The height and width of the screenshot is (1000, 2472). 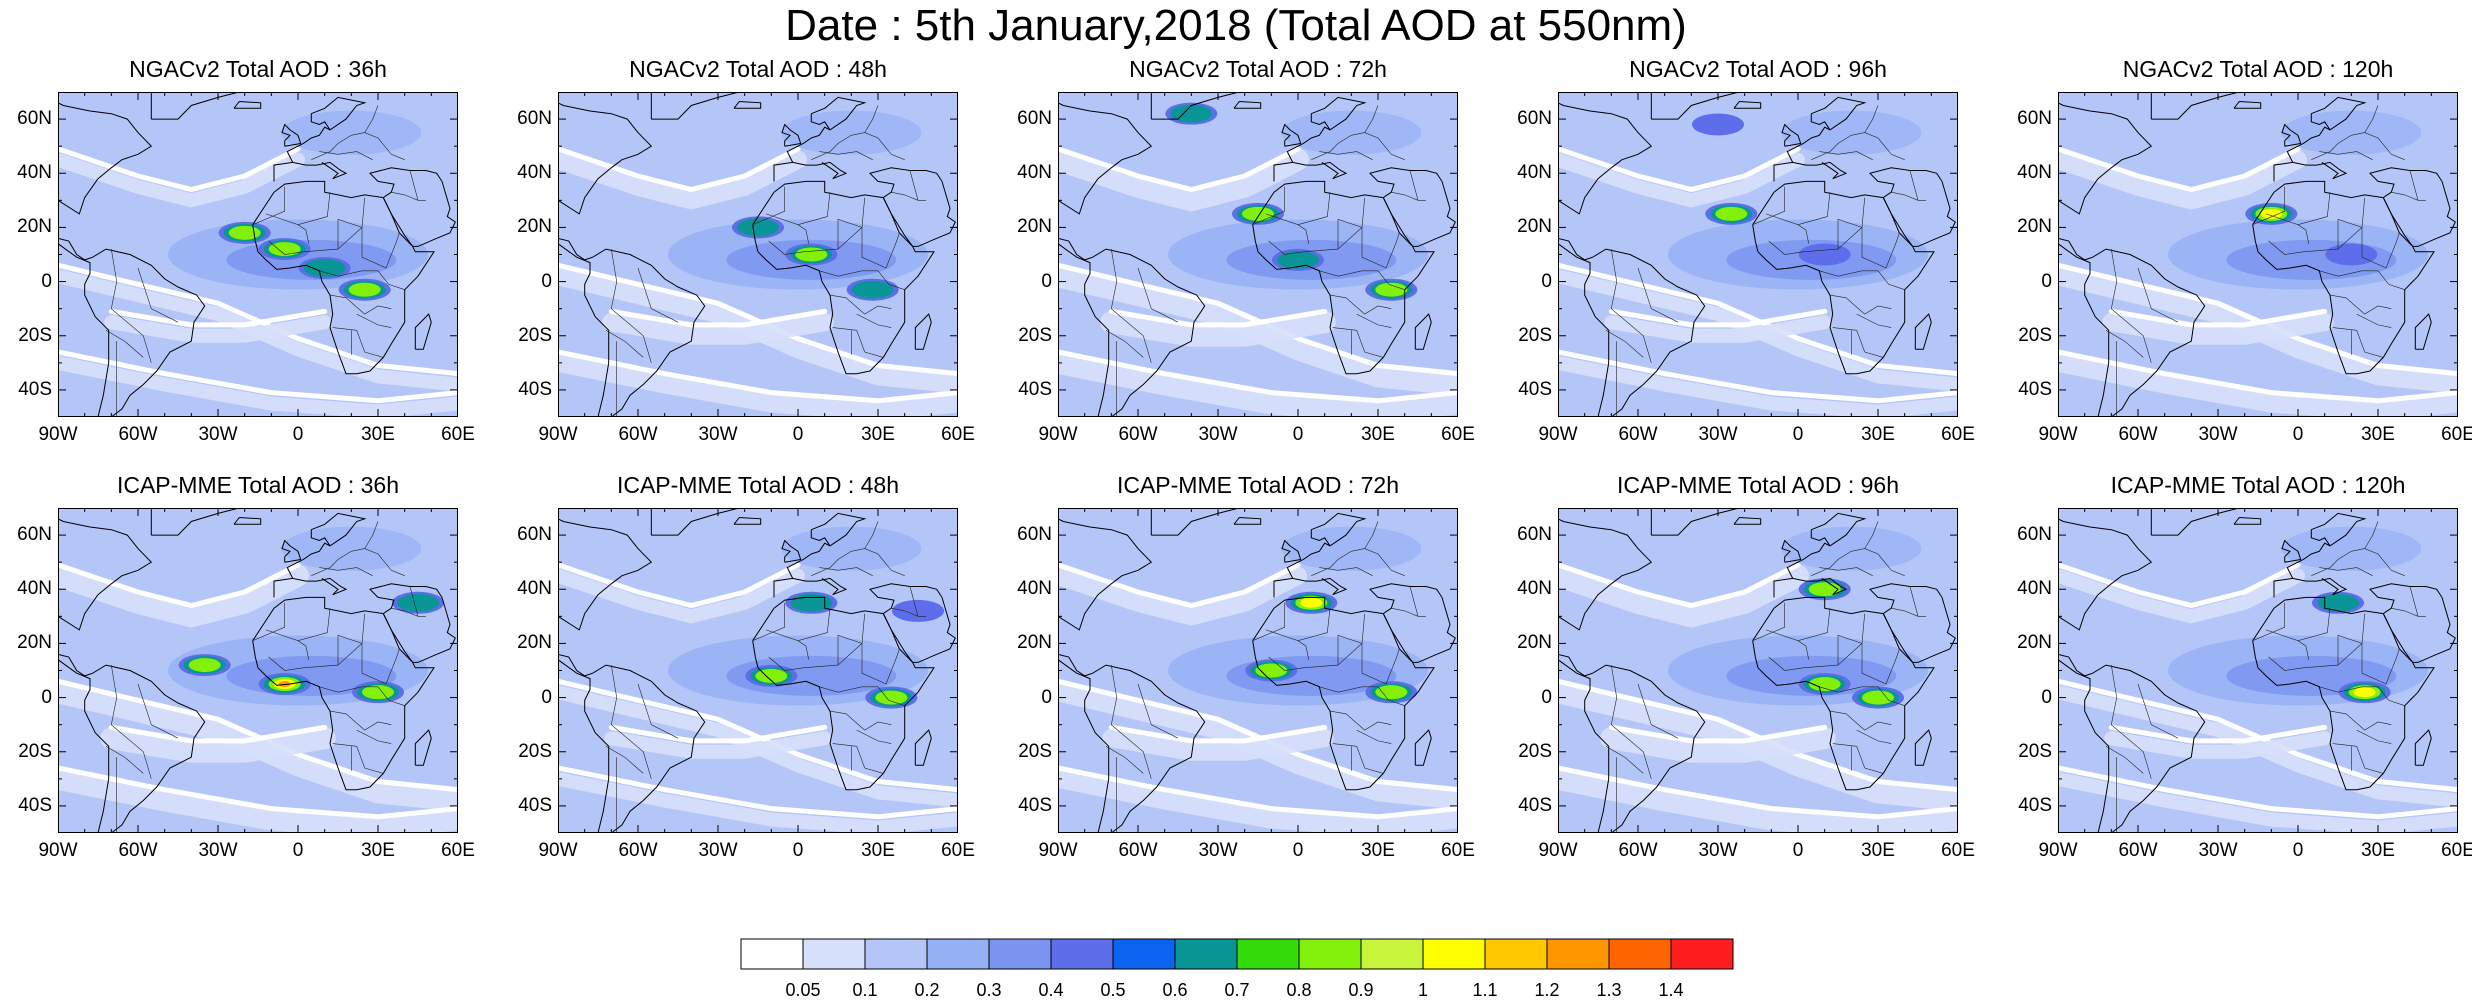 What do you see at coordinates (1258, 670) in the screenshot?
I see `aod-map` at bounding box center [1258, 670].